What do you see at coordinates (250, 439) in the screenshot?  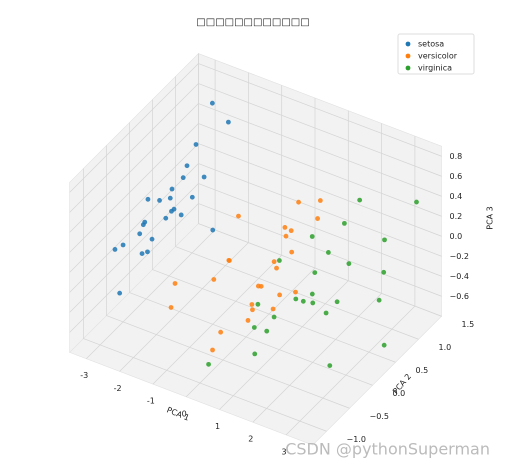 I see `x-tick-label: 2` at bounding box center [250, 439].